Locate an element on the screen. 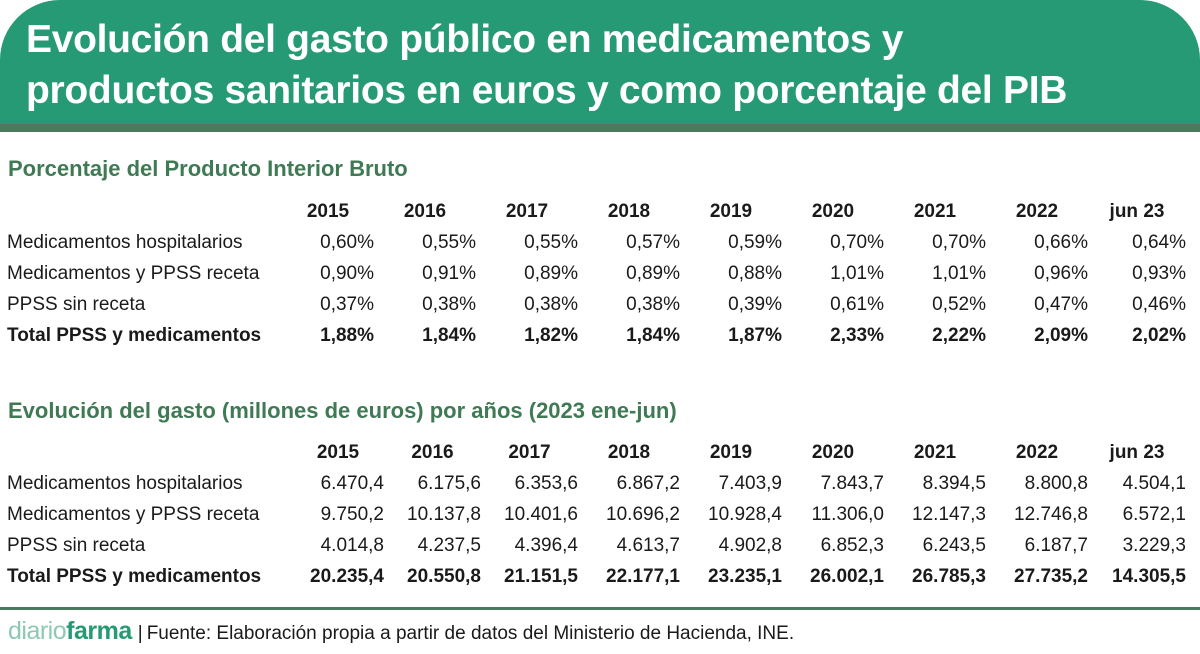  value-cell: 22.177,1 is located at coordinates (643, 576).